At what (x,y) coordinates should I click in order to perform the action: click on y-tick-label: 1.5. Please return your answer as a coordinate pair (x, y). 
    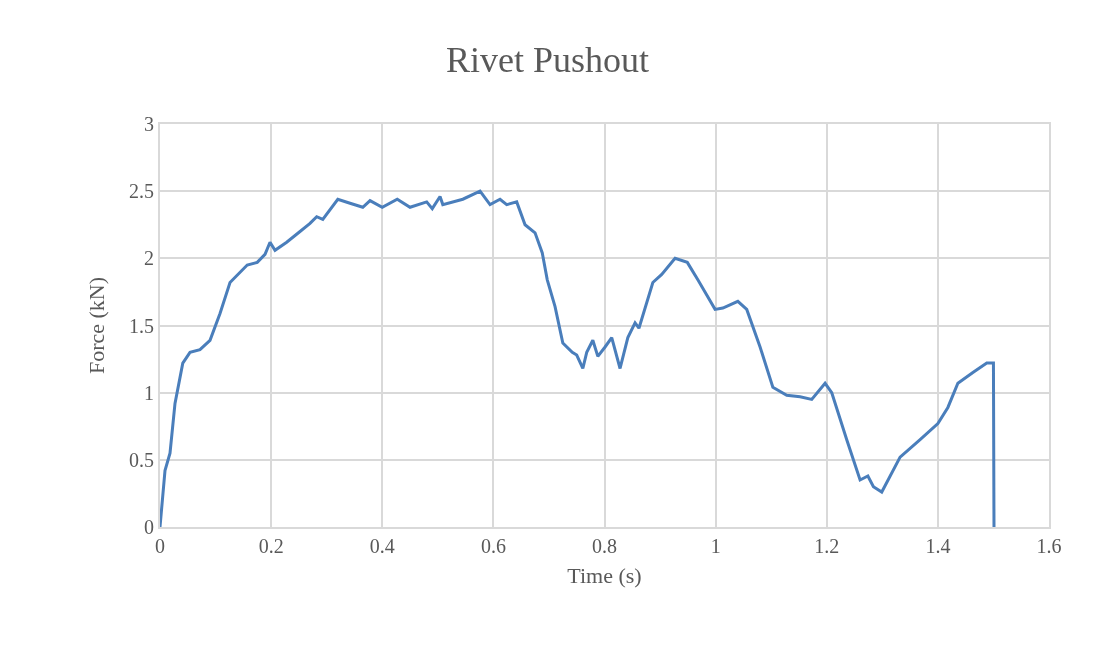
    Looking at the image, I should click on (141, 325).